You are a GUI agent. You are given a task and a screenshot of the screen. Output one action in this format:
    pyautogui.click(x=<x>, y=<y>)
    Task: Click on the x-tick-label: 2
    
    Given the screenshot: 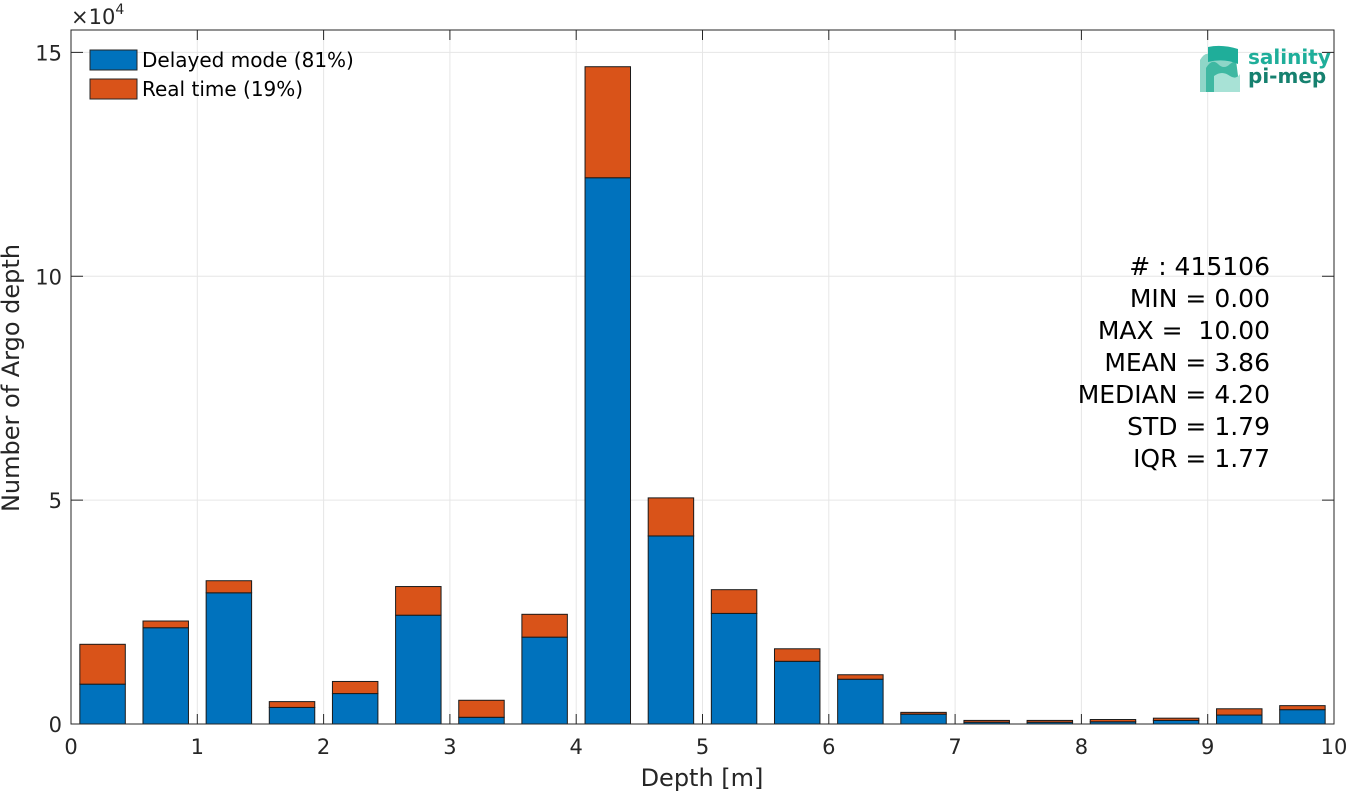 What is the action you would take?
    pyautogui.click(x=323, y=747)
    